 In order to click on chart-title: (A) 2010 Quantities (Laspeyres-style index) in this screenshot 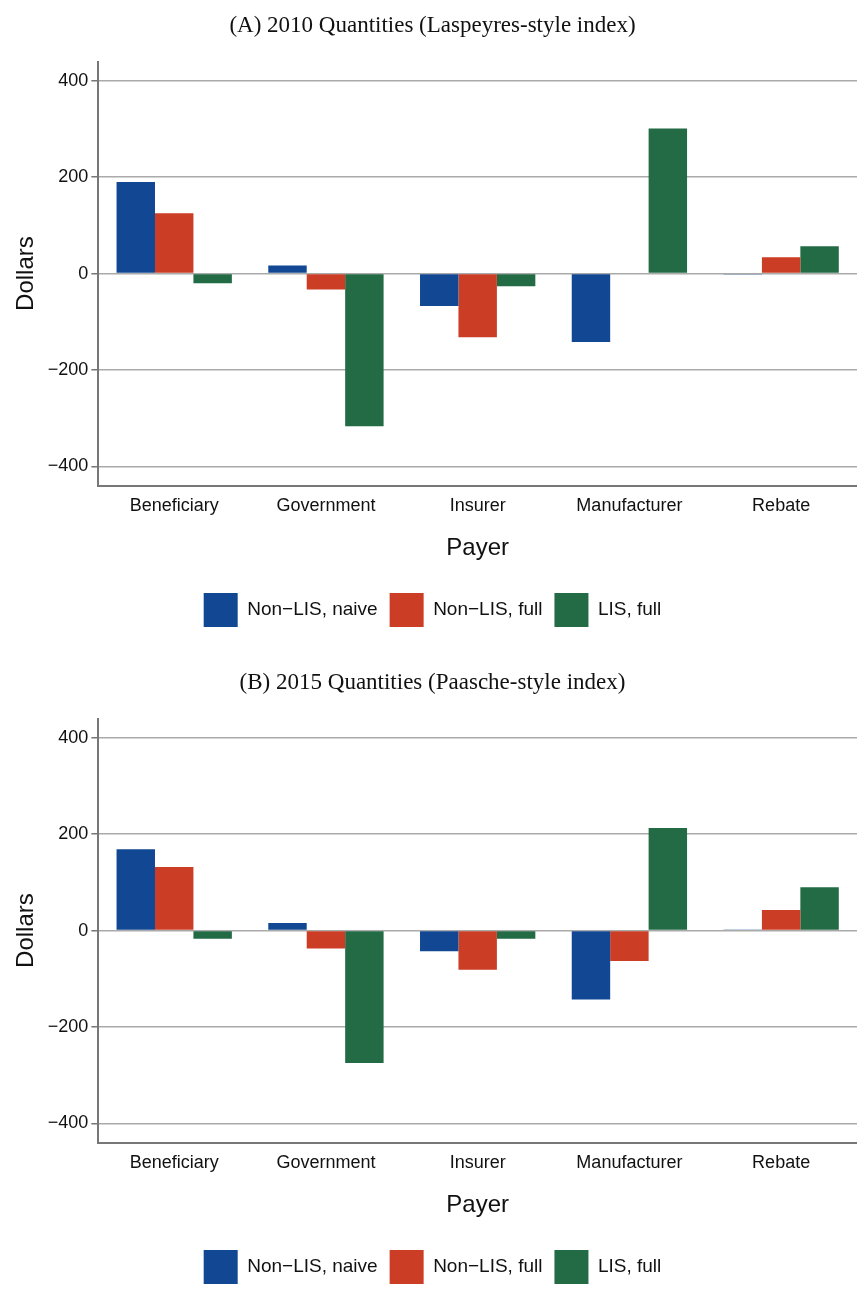, I will do `click(432, 24)`.